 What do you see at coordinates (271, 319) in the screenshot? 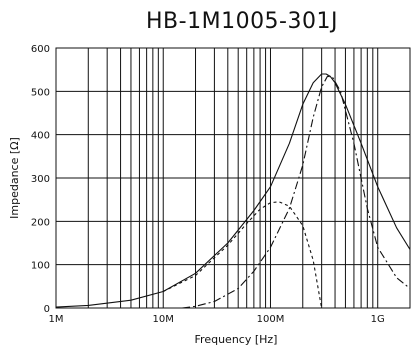
I see `x-tick-label: 100M` at bounding box center [271, 319].